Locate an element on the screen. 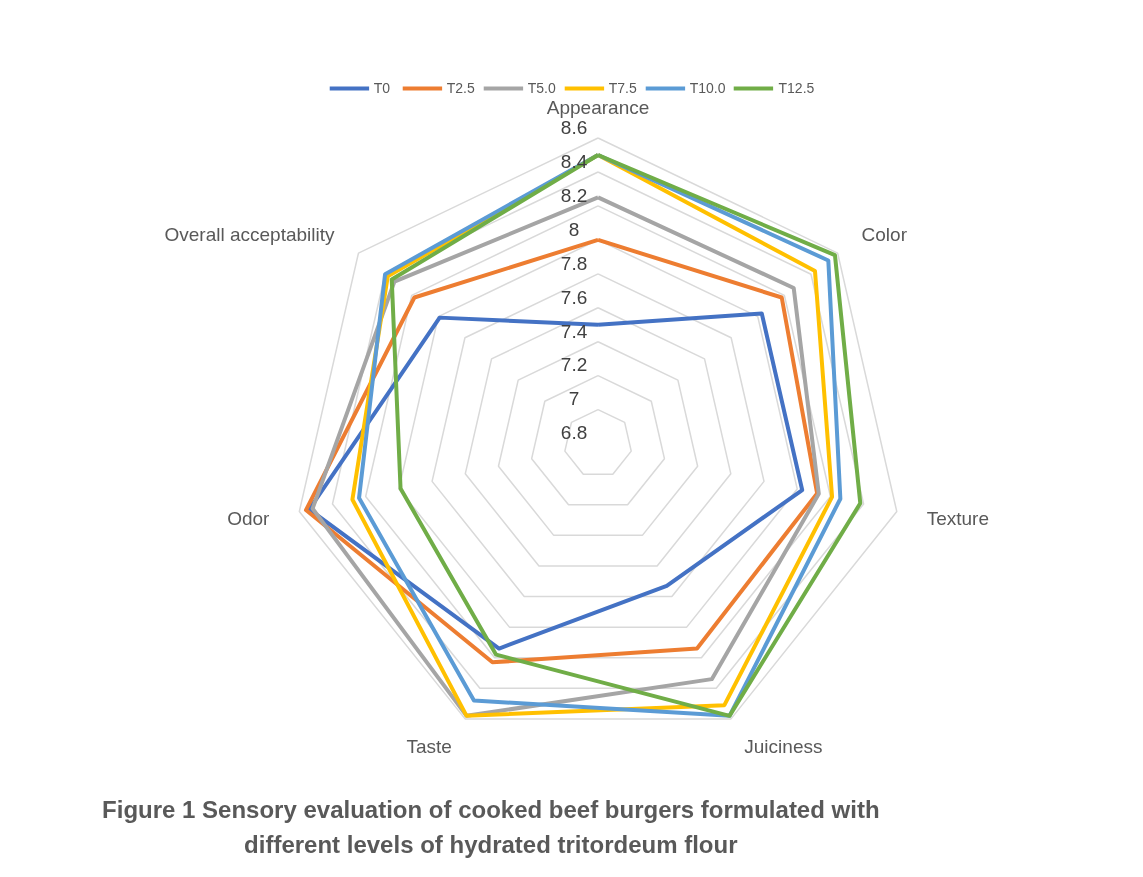 This screenshot has width=1143, height=877. y-tick-label: 7.2 is located at coordinates (574, 365).